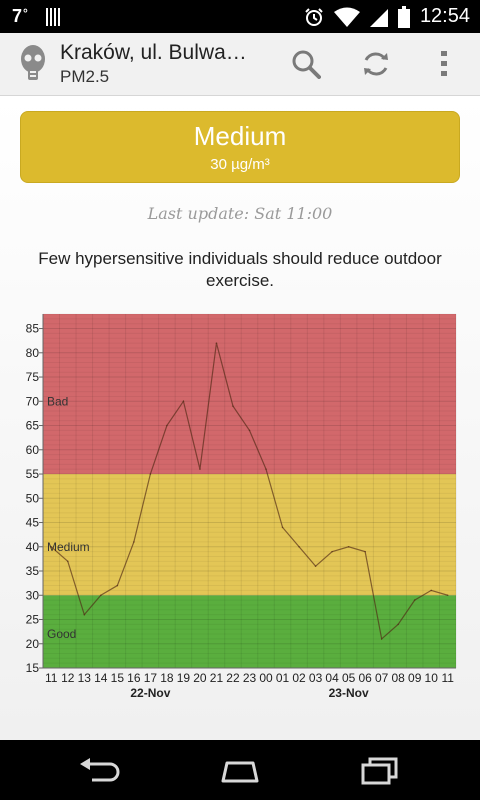  Describe the element at coordinates (33, 450) in the screenshot. I see `y-tick-label: 60` at that location.